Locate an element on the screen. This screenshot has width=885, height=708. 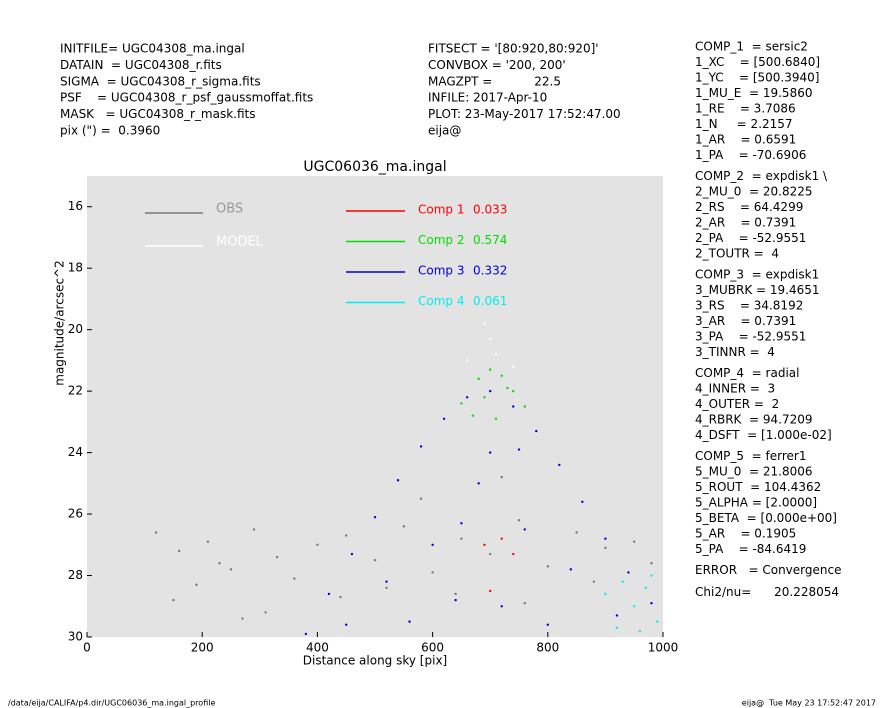
chart-title: UGC06036_ma.ingal is located at coordinates (374, 167).